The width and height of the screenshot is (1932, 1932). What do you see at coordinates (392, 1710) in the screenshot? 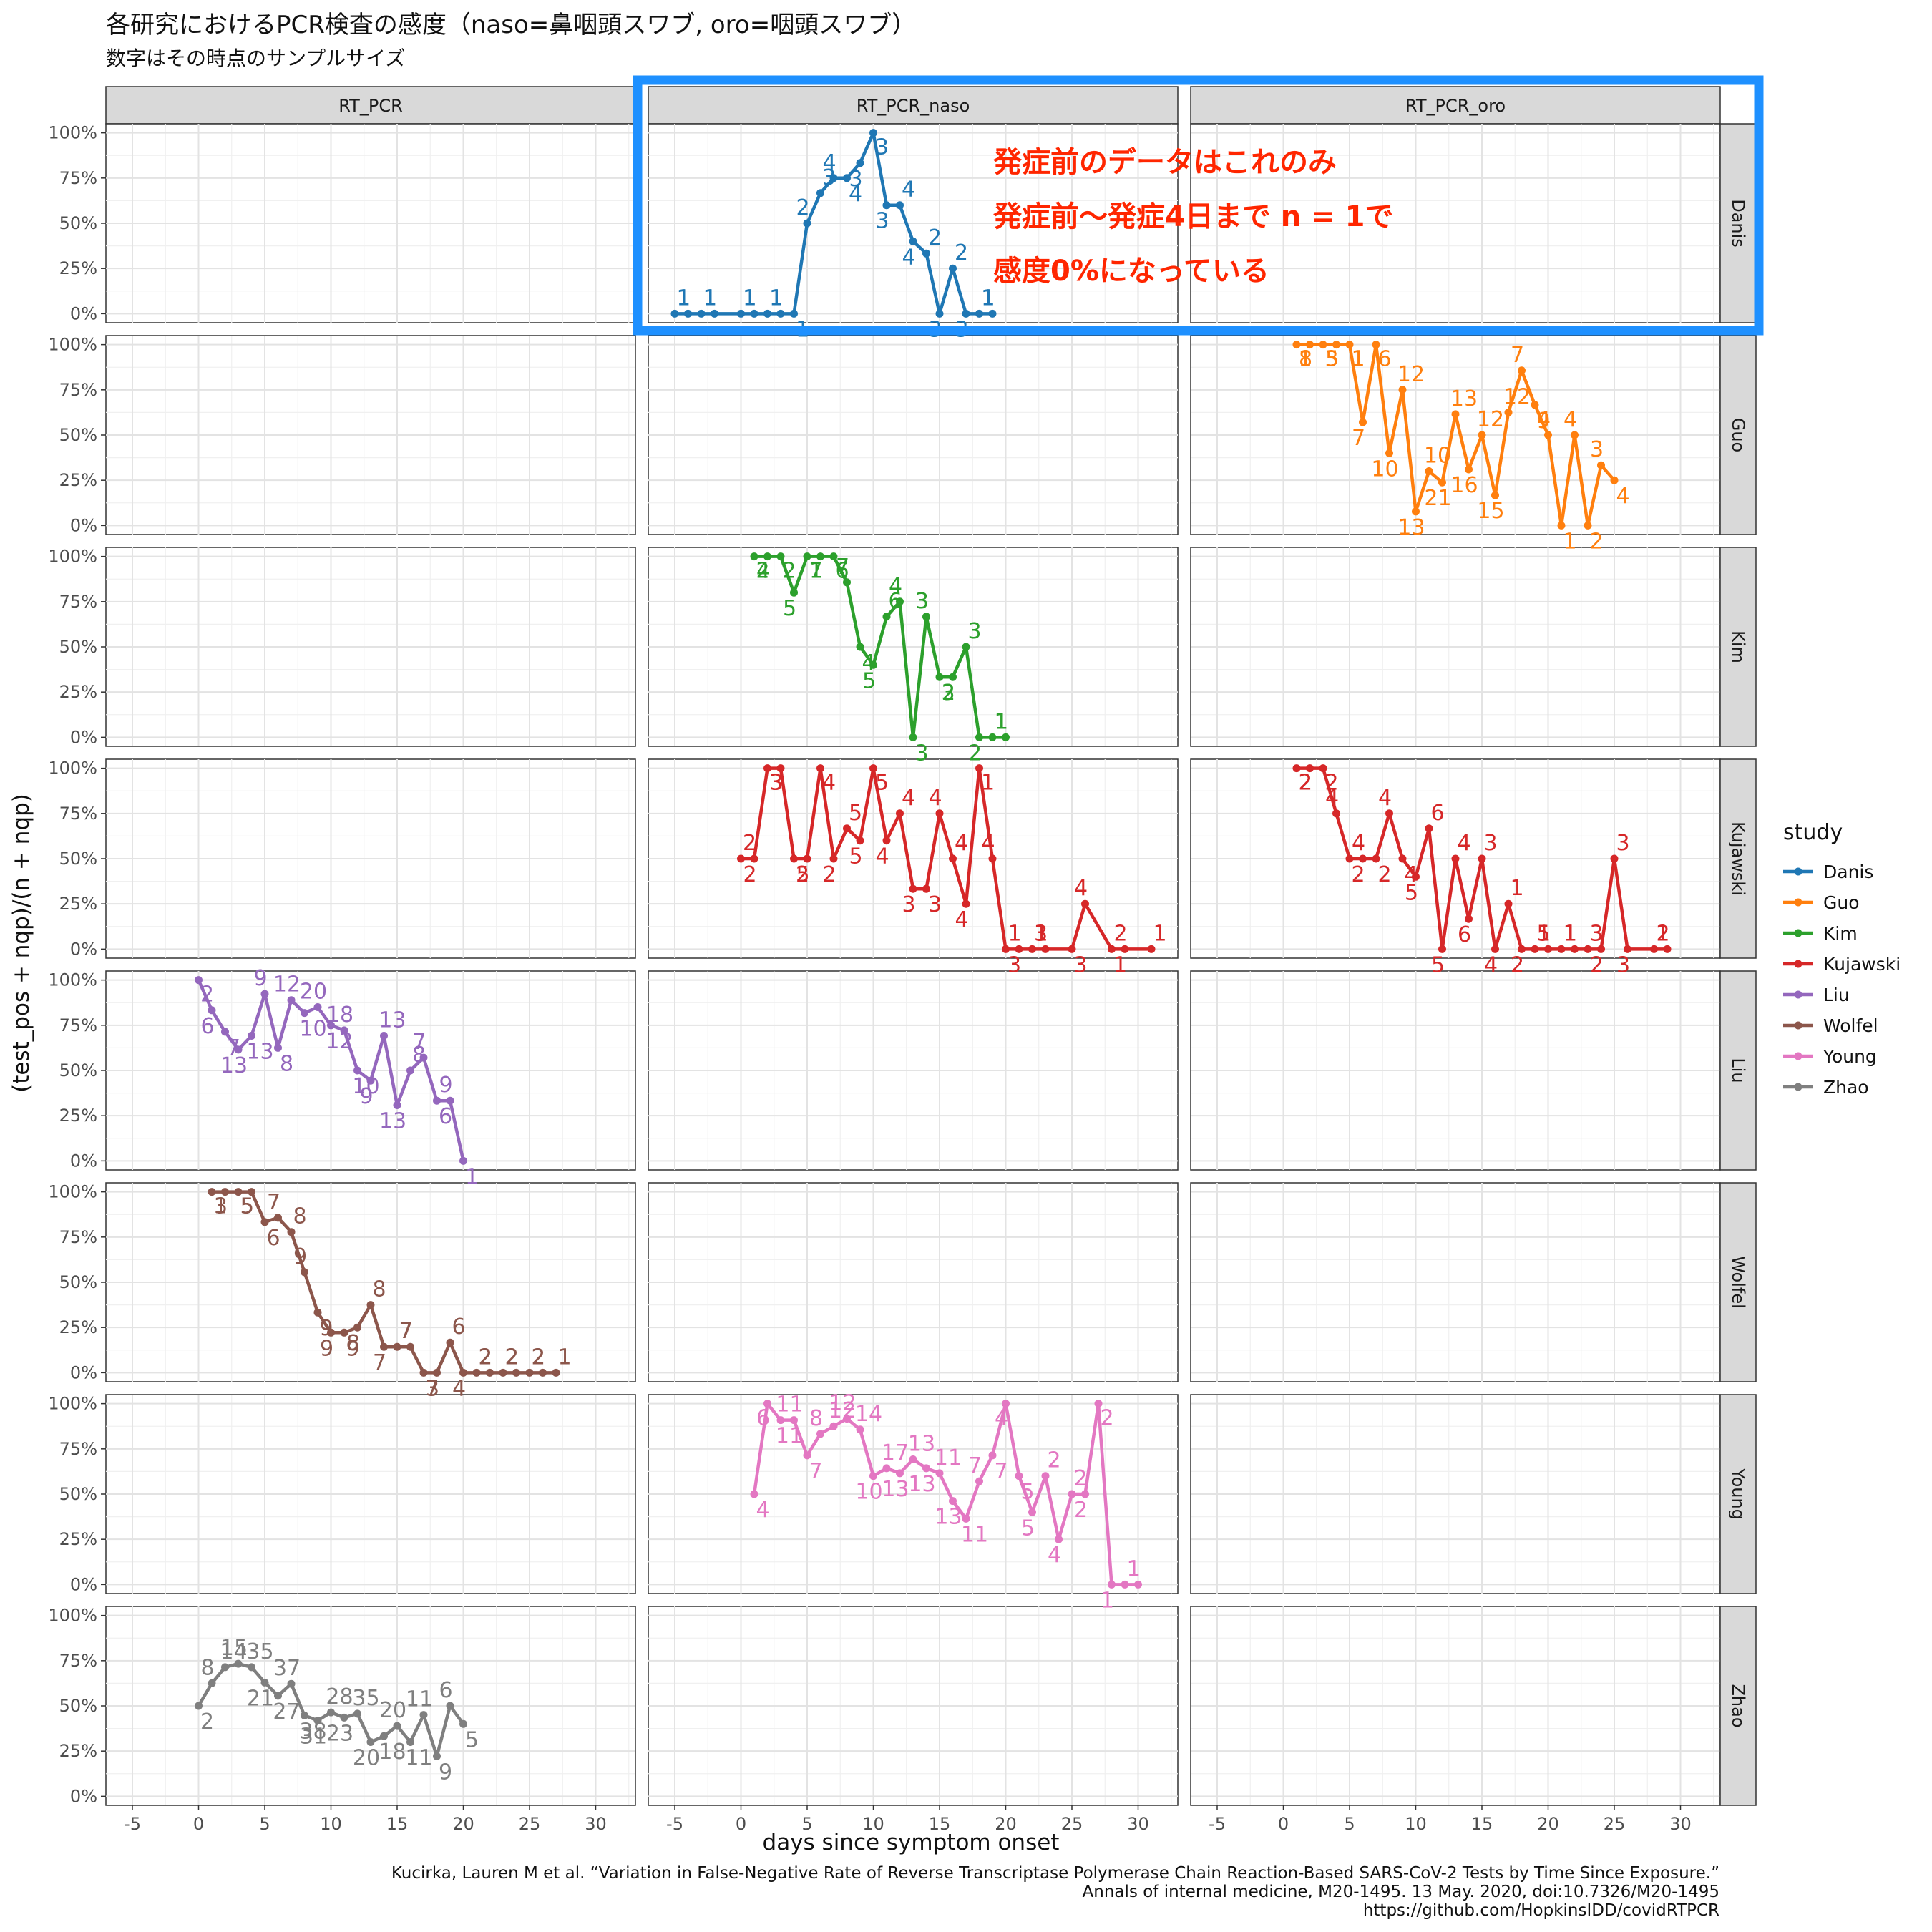
I see `sample-size-label: 20` at bounding box center [392, 1710].